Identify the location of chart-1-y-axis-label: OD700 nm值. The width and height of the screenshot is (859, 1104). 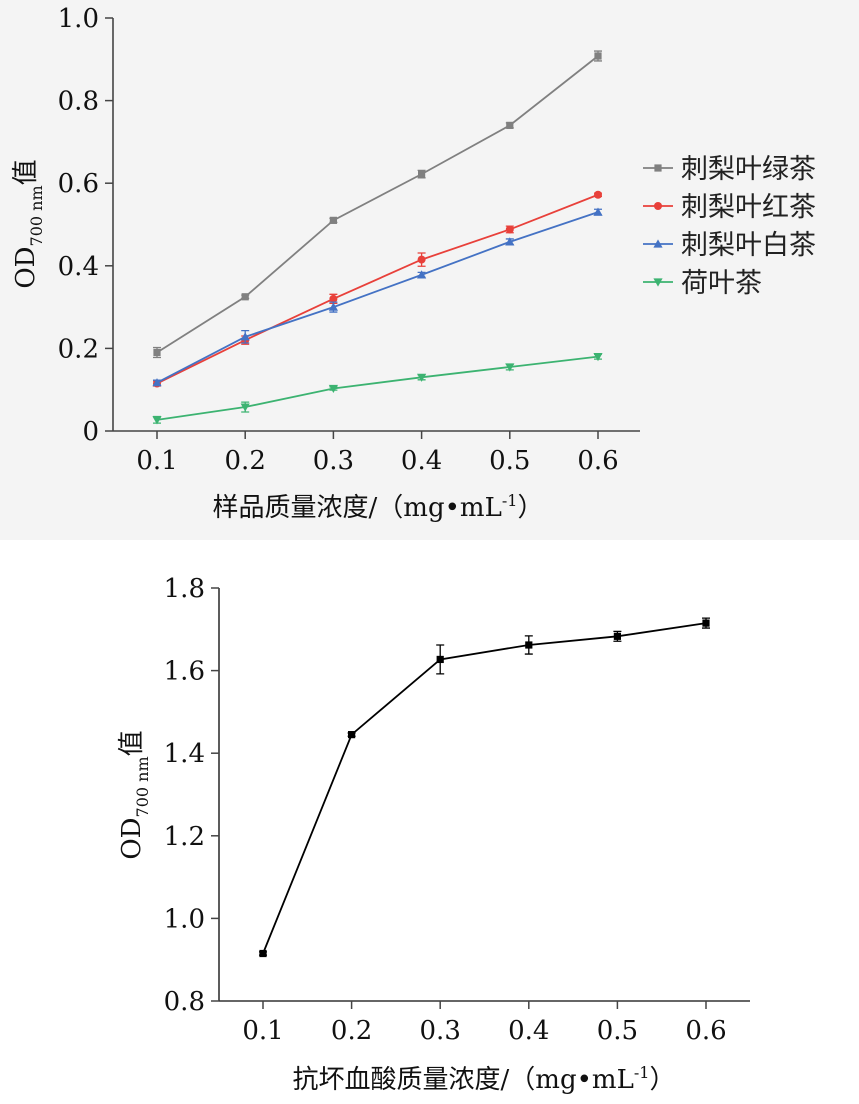
(28, 223).